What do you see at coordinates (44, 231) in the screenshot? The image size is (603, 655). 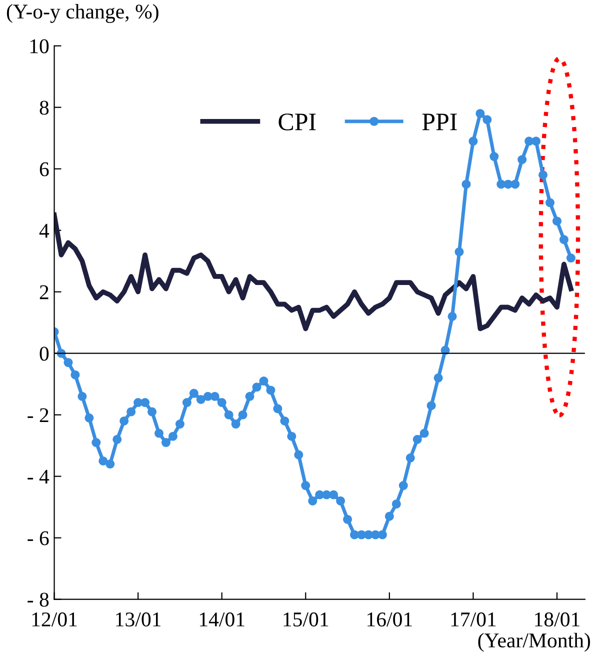 I see `y-tick-label: 4` at bounding box center [44, 231].